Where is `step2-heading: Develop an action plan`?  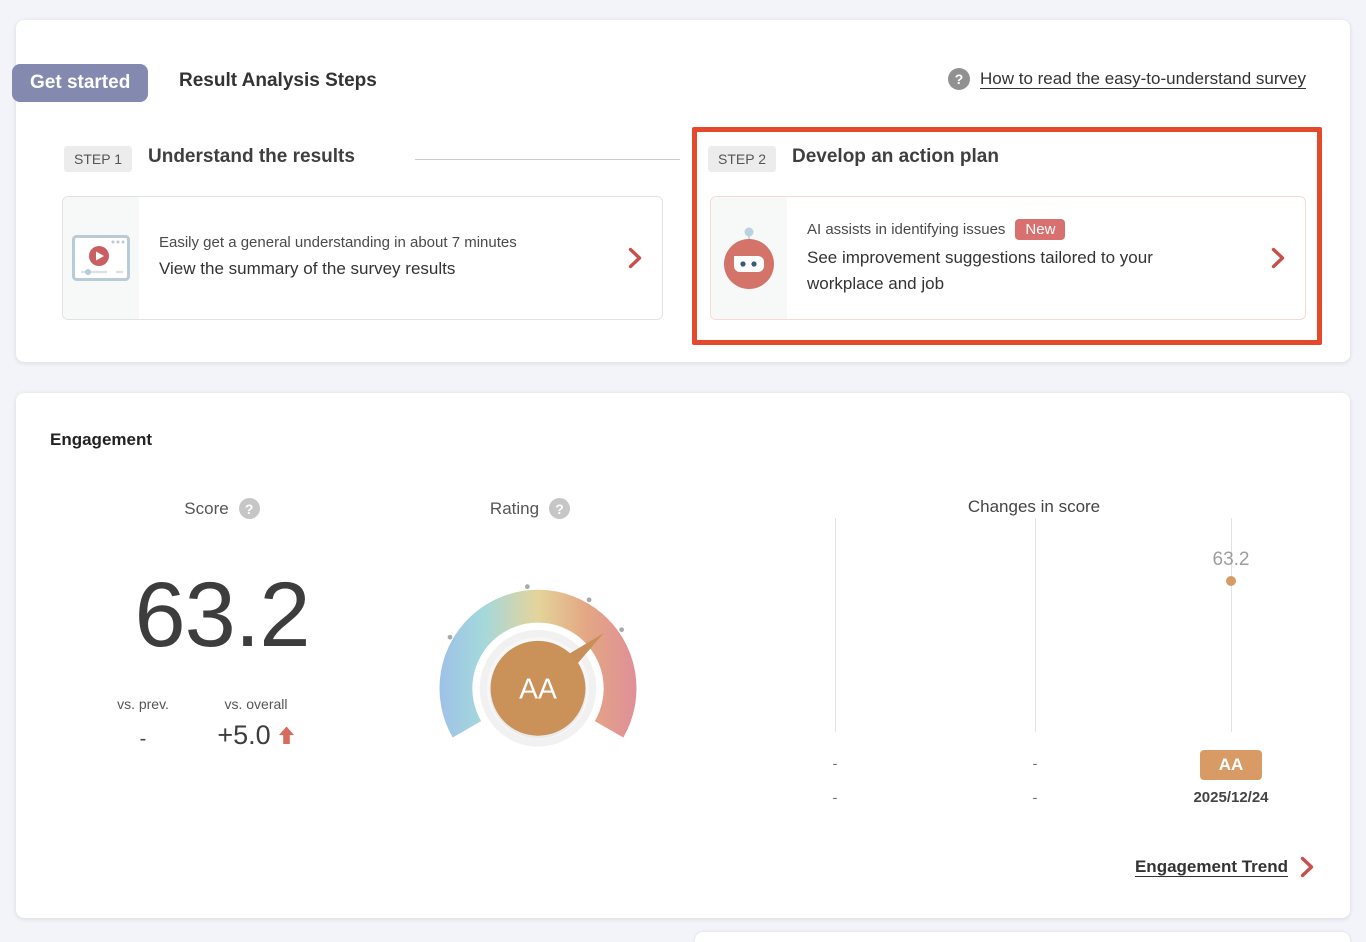 step2-heading: Develop an action plan is located at coordinates (895, 156).